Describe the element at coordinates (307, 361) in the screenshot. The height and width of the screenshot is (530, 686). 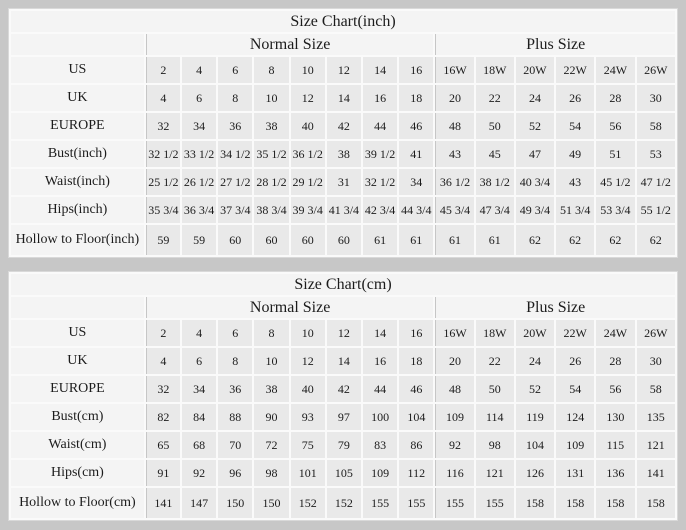
I see `size-cell: 12` at that location.